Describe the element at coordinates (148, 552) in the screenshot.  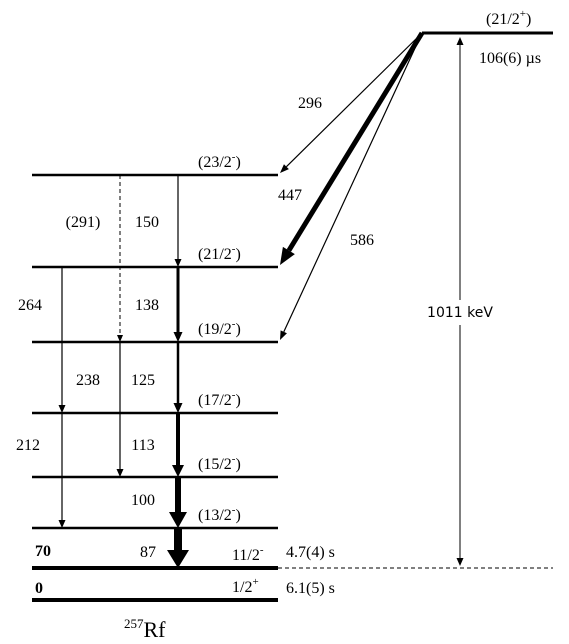
I see `gamma-energy: 87` at that location.